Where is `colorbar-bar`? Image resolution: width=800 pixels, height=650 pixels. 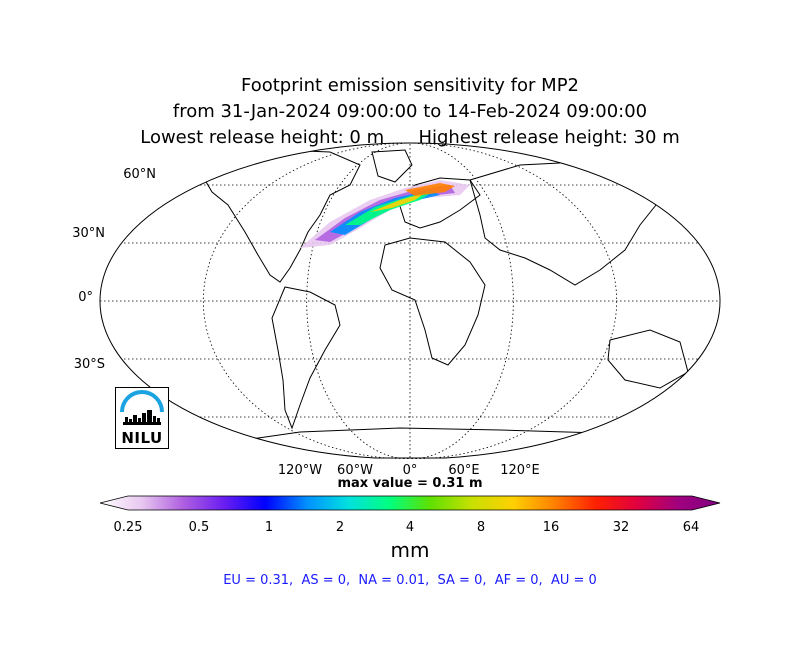 colorbar-bar is located at coordinates (410, 503).